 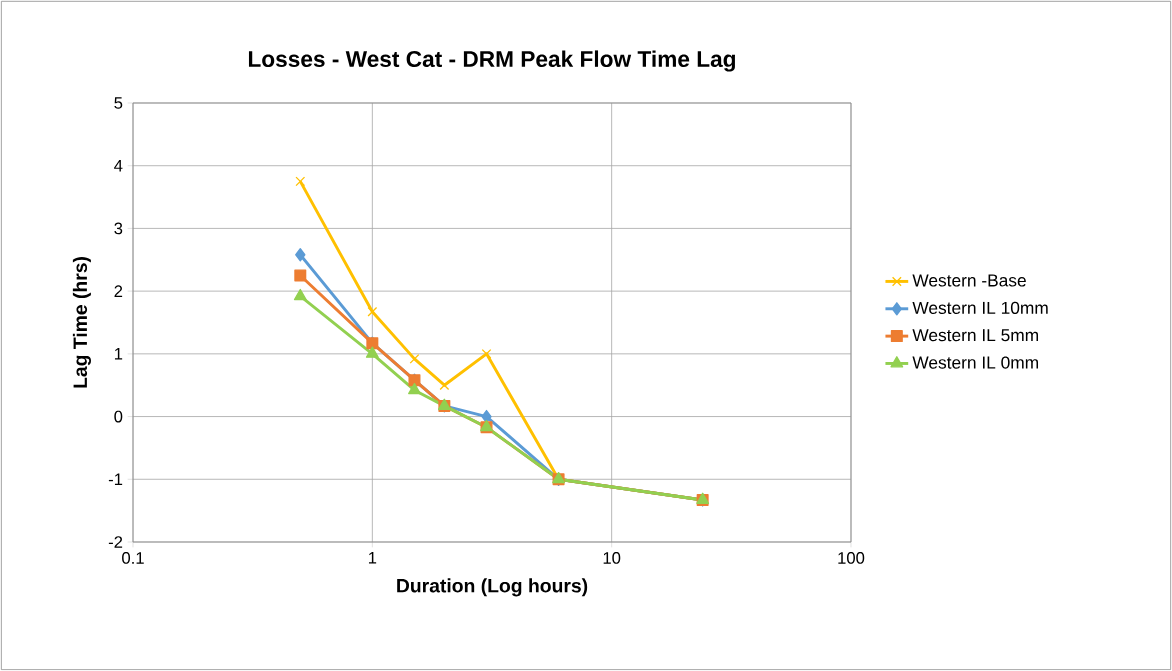 What do you see at coordinates (612, 558) in the screenshot?
I see `x-tick-label: 10` at bounding box center [612, 558].